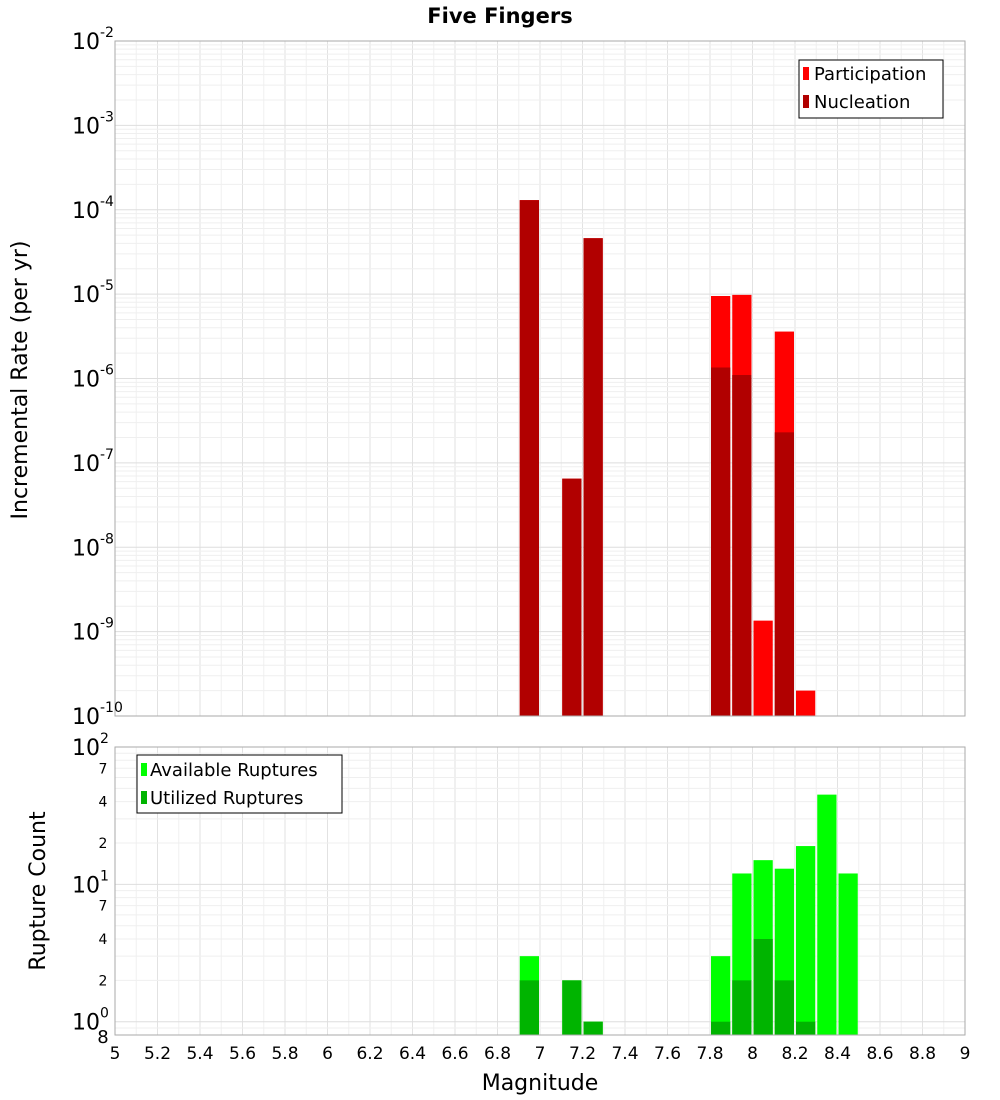 This screenshot has height=1100, width=1000. I want to click on x-tick-label: 5.8, so click(284, 1054).